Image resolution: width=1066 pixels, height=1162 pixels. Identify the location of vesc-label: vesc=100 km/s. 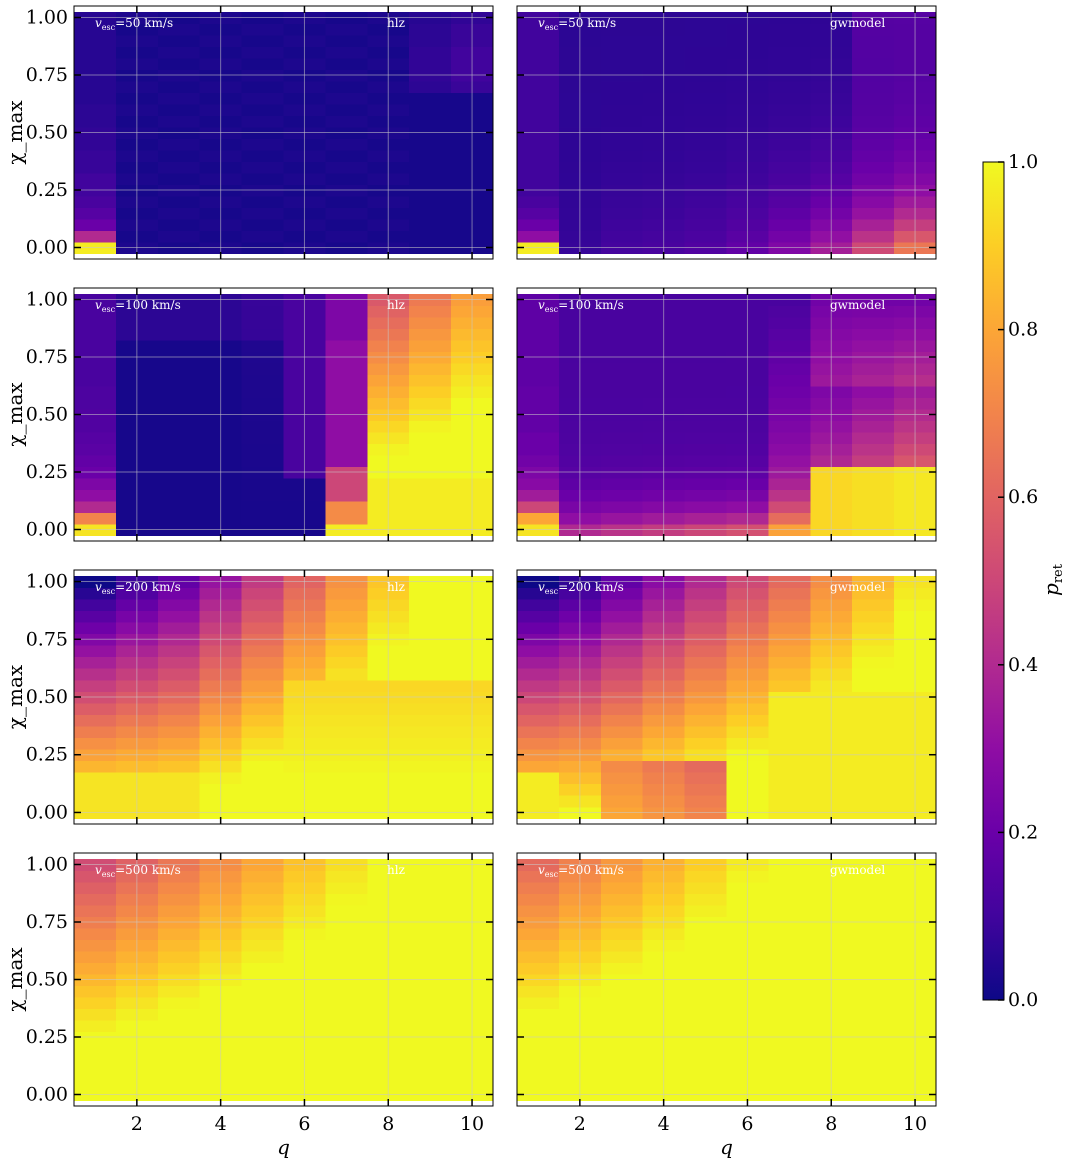
(581, 306).